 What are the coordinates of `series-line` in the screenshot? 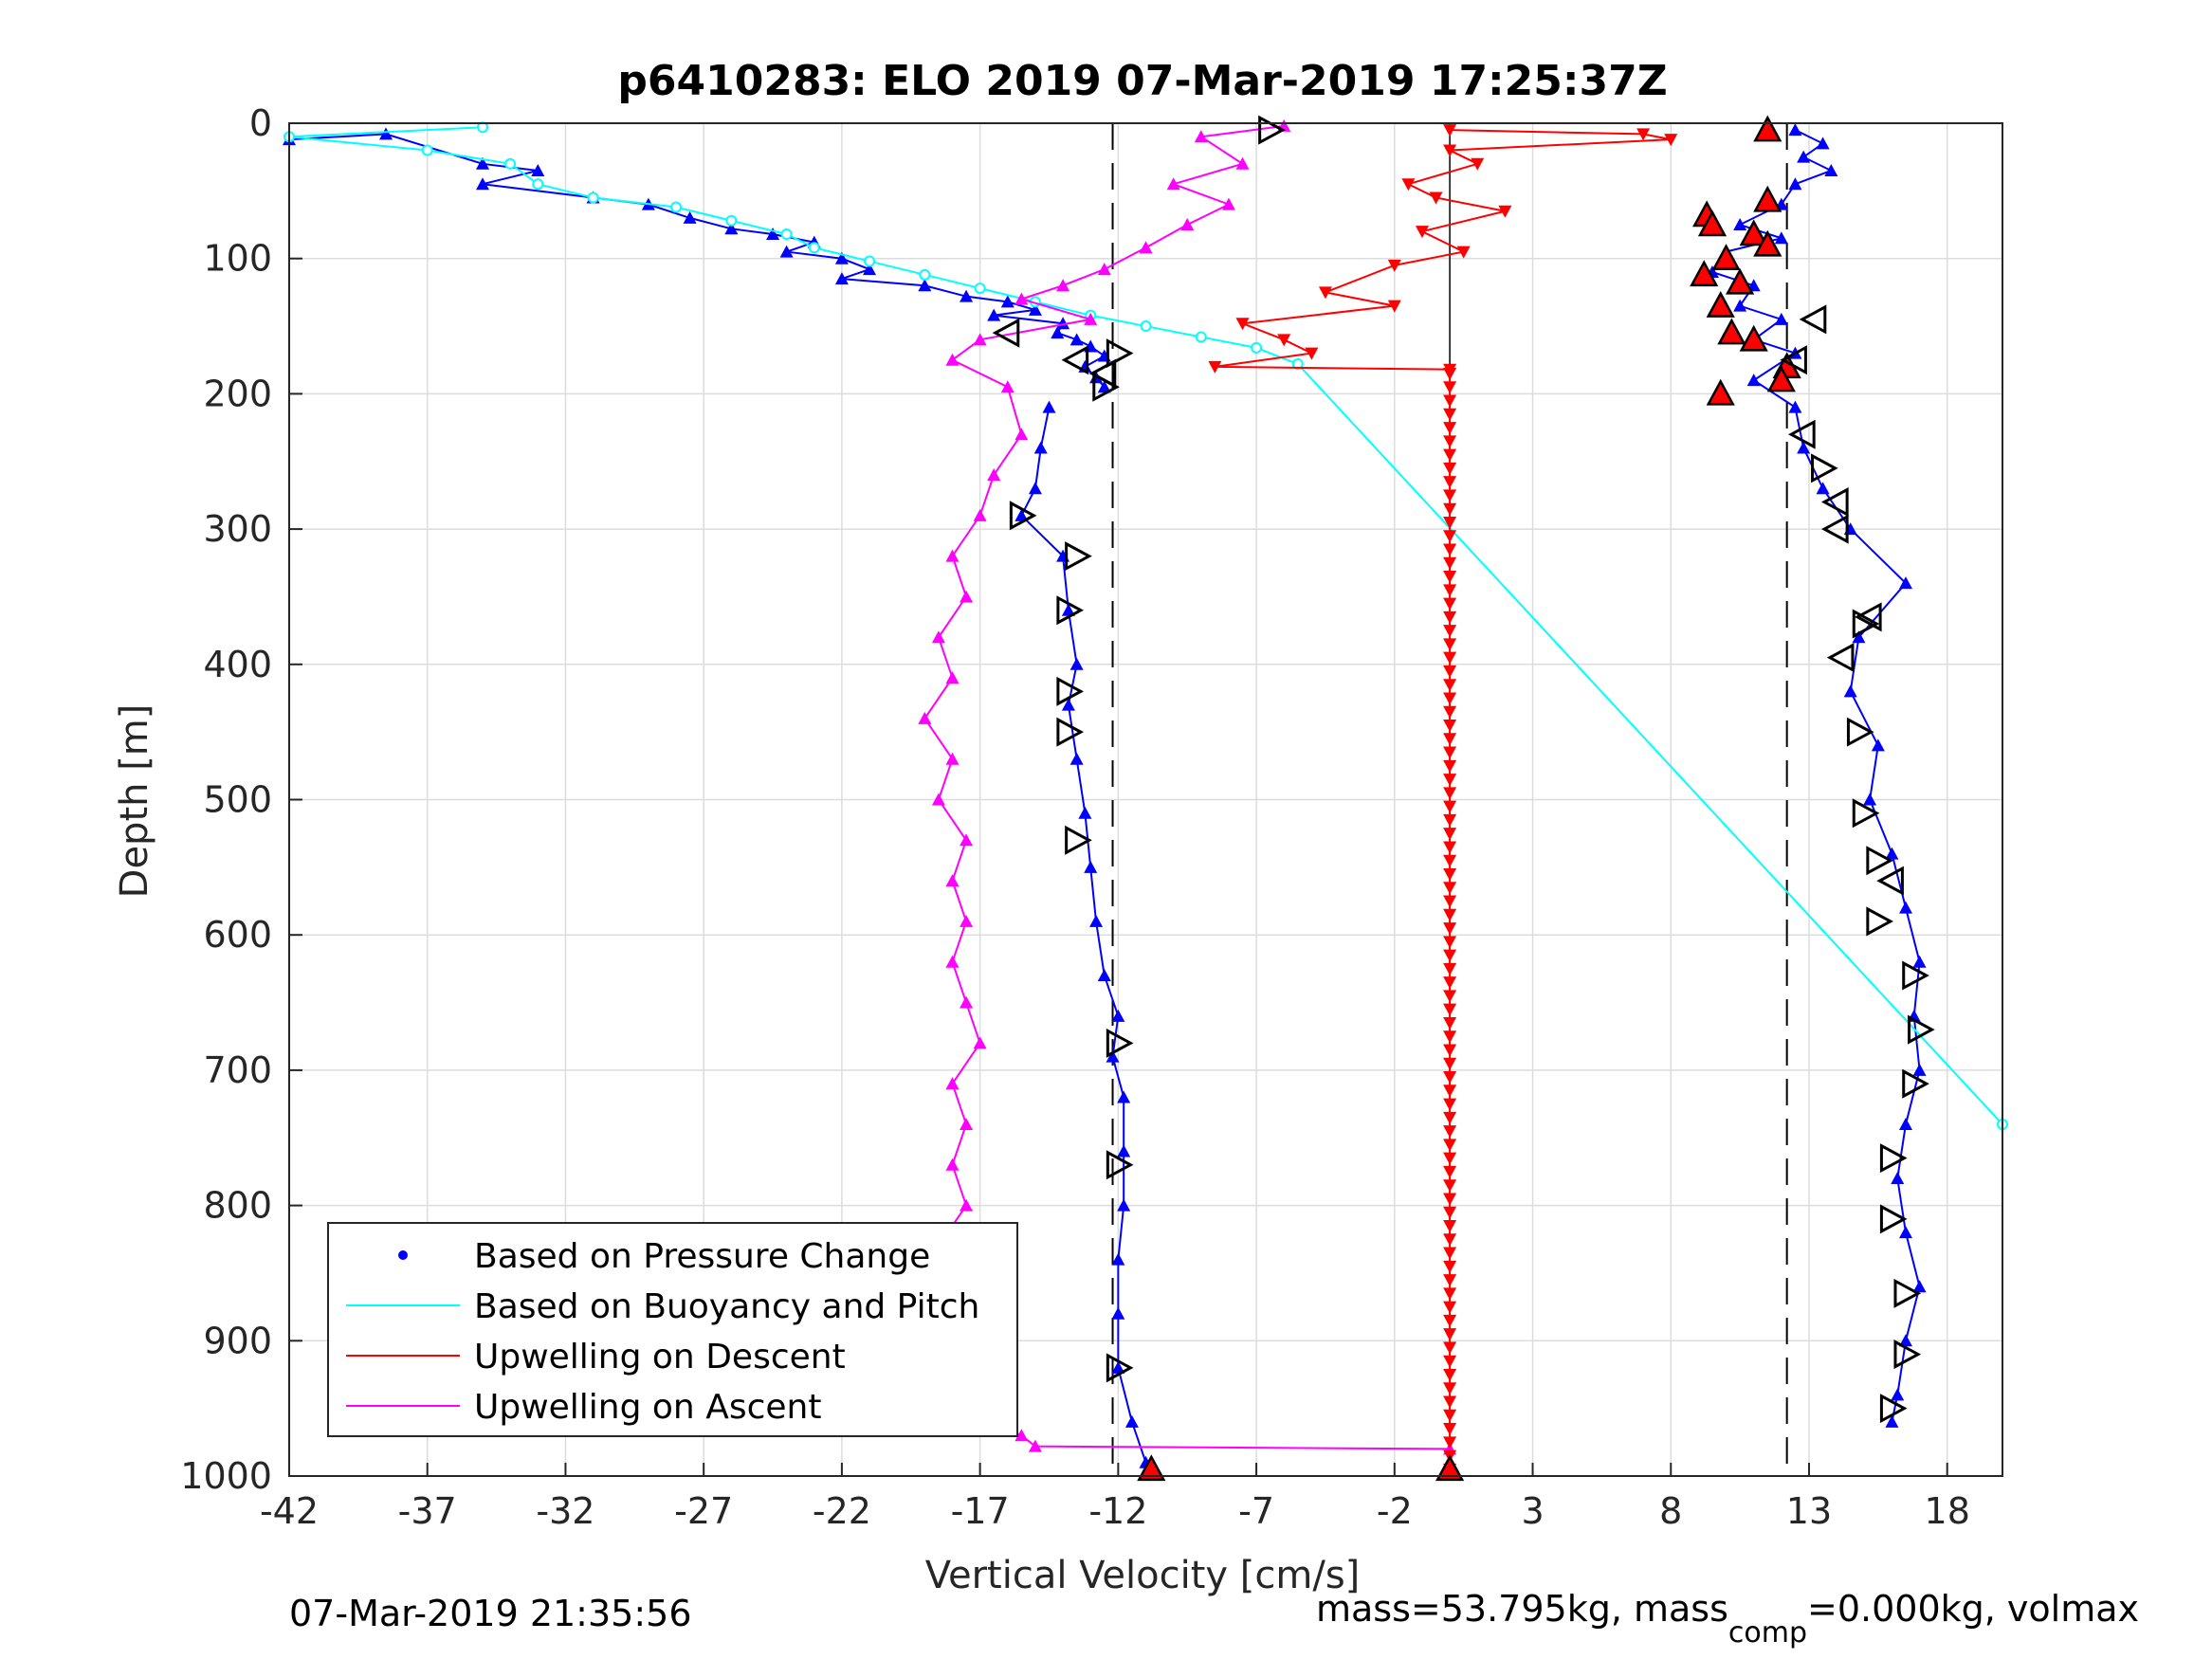 It's located at (697, 260).